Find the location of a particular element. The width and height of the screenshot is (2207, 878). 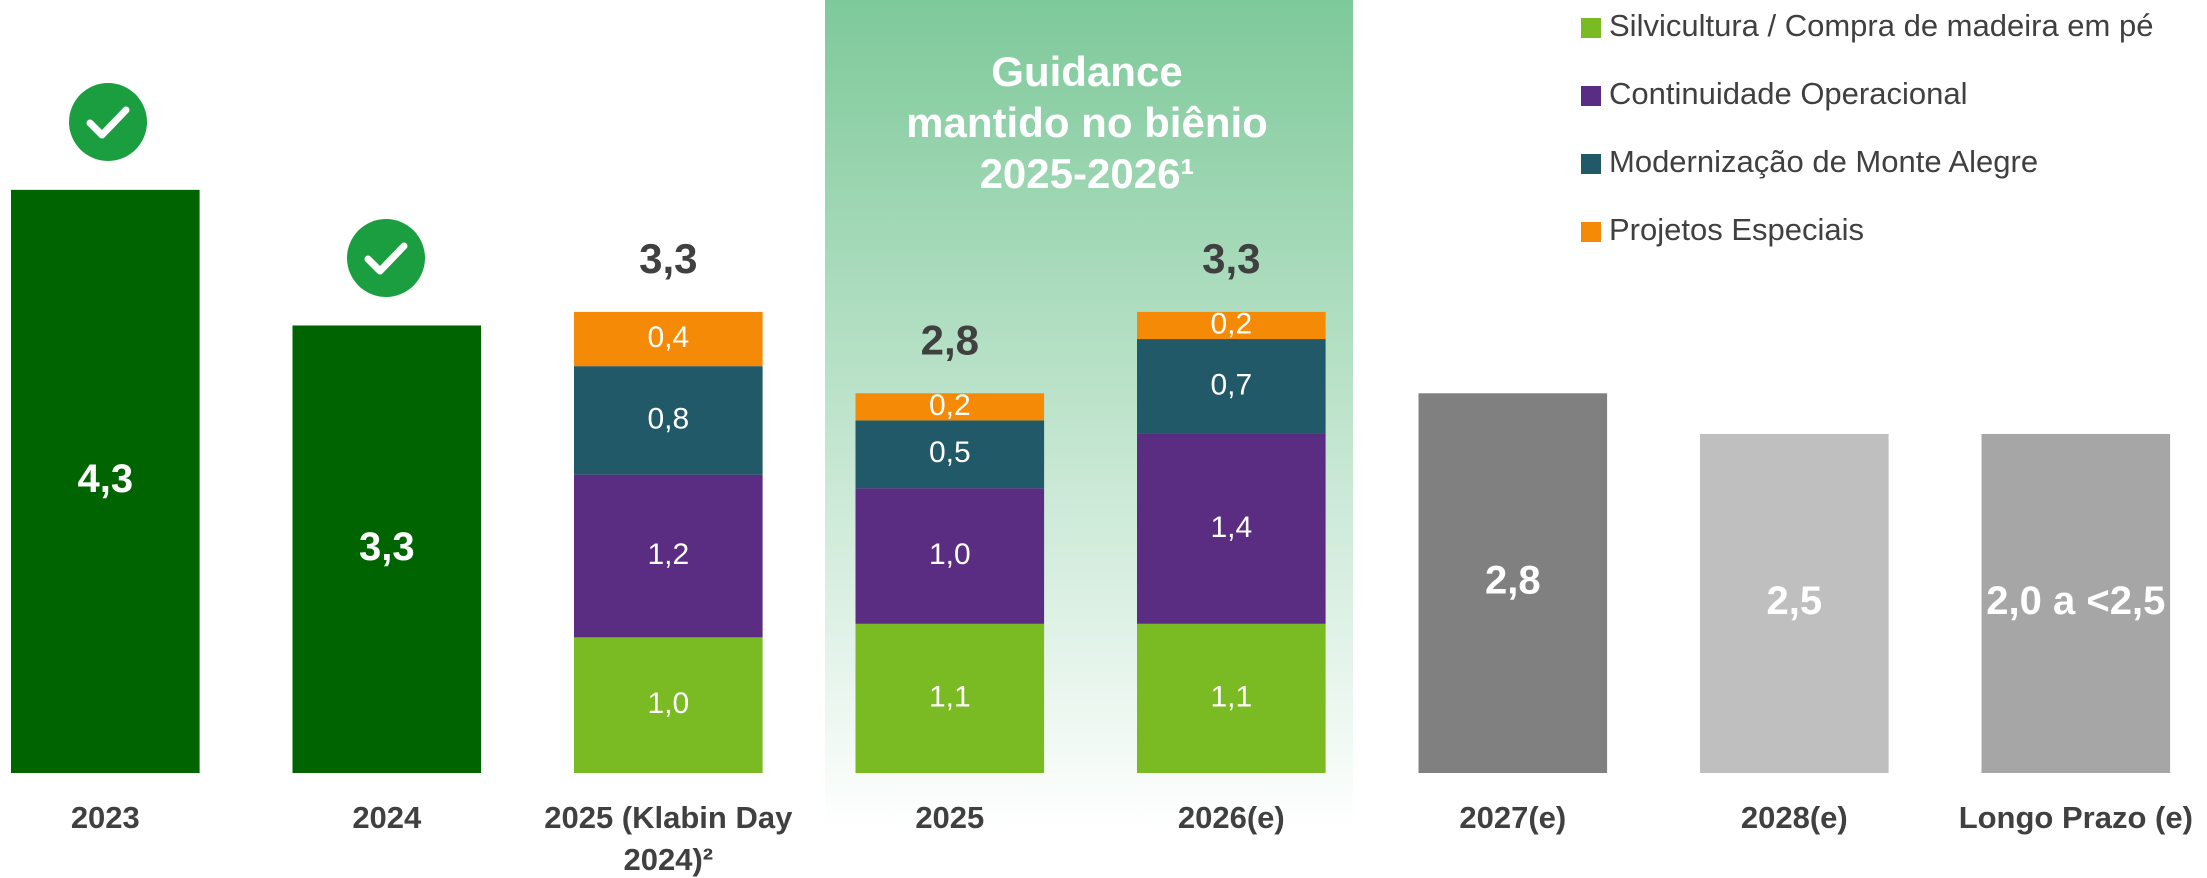

segment-label: 1,4 is located at coordinates (1231, 527).